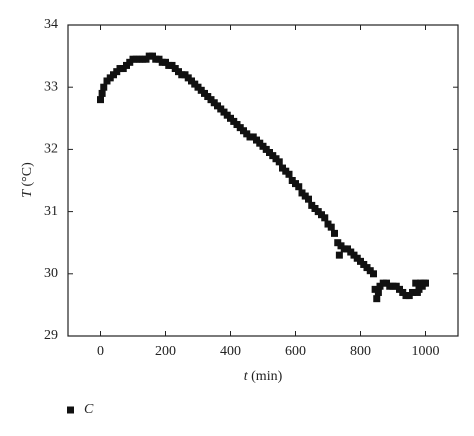  Describe the element at coordinates (360, 351) in the screenshot. I see `x-tick-label: 800` at that location.